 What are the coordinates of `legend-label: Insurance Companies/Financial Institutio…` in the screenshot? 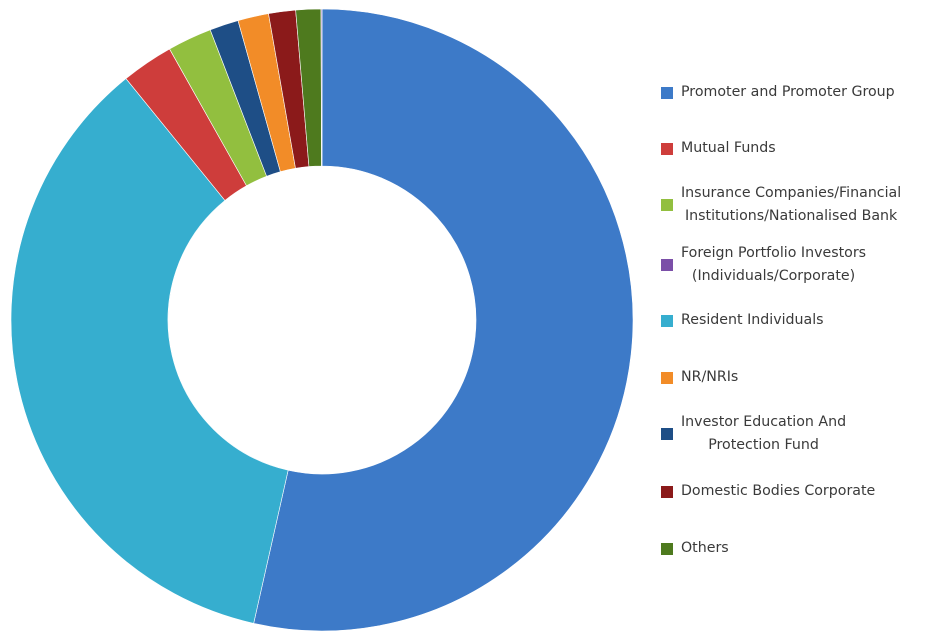 It's located at (791, 204).